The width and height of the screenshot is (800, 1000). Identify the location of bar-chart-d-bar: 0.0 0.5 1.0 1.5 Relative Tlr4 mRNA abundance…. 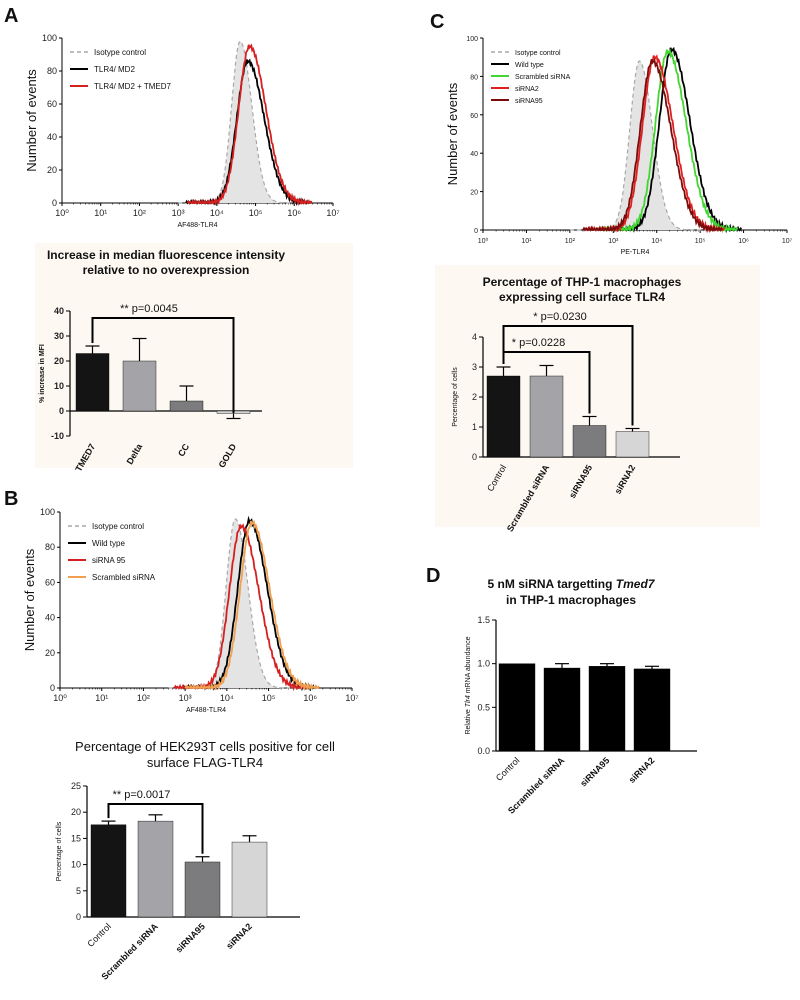
(581, 715).